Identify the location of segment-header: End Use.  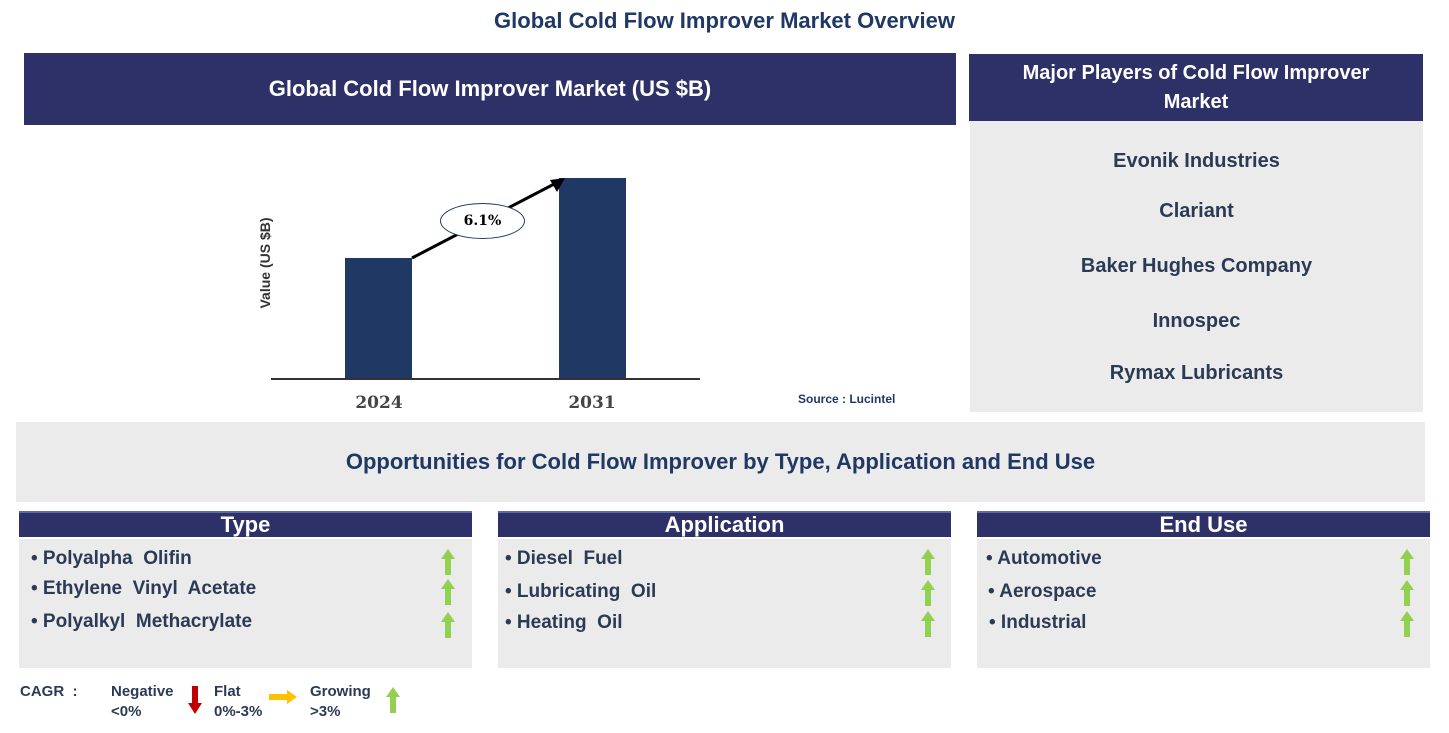
(1203, 524).